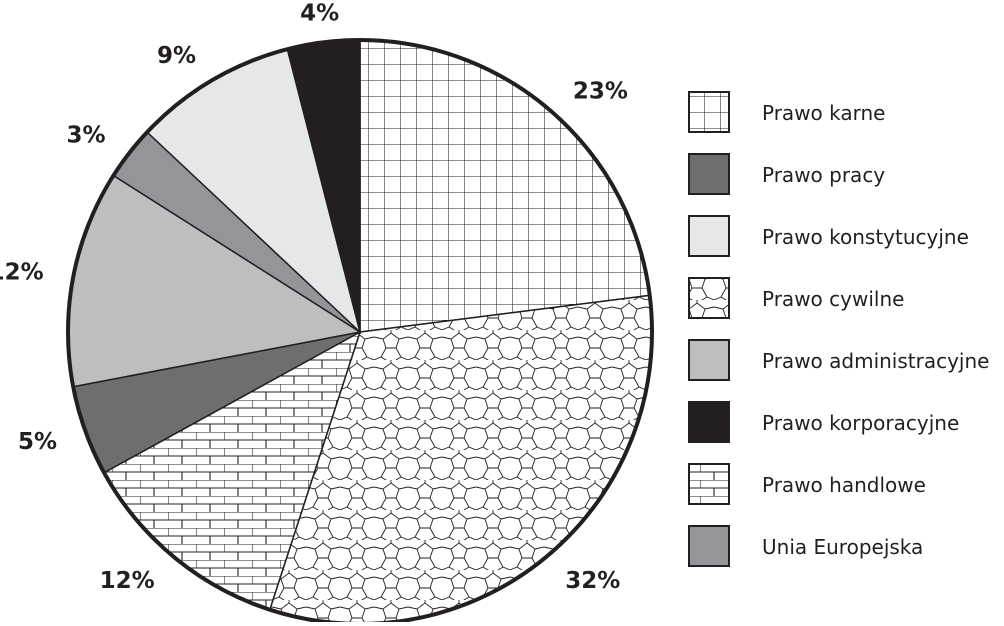 Image resolution: width=1004 pixels, height=626 pixels. Describe the element at coordinates (833, 299) in the screenshot. I see `legend-label-prawo-cywilne: Prawo cywilne` at that location.